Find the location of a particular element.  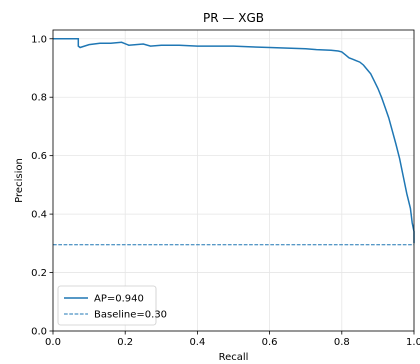

y-tick-label: 0.0 is located at coordinates (39, 332).